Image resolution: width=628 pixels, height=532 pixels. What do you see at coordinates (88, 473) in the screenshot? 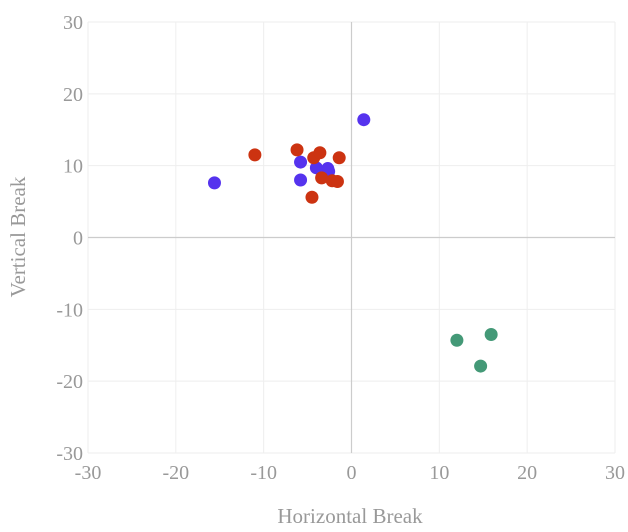
I see `x-tick-label: -30` at bounding box center [88, 473].